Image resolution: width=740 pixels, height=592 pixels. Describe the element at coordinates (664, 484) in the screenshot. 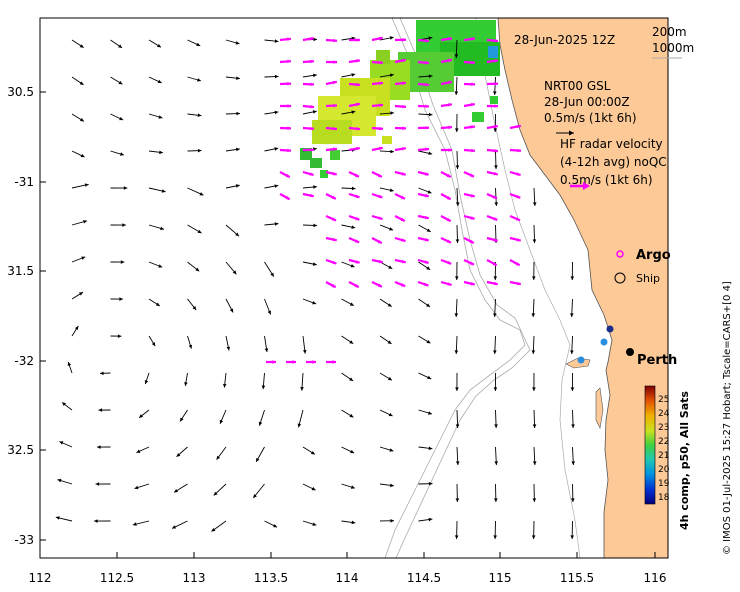

I see `colorbar-tick: 19` at that location.